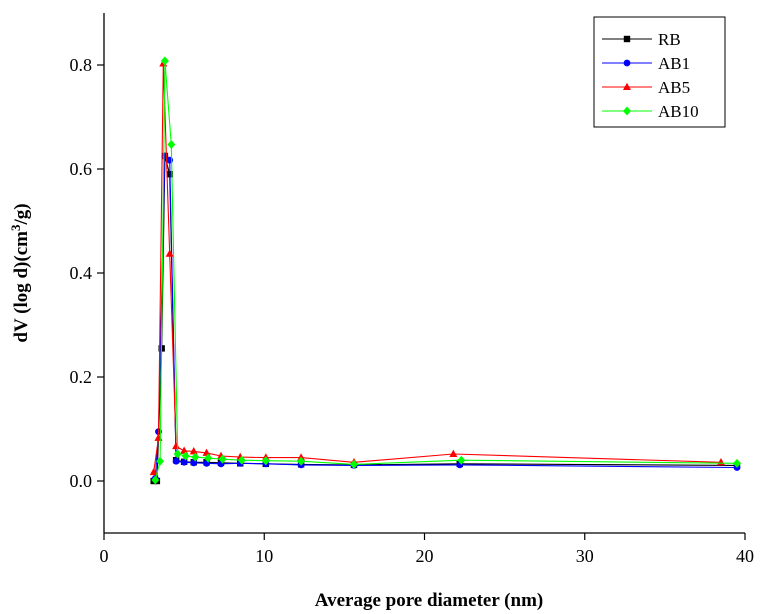 This screenshot has height=614, width=761. I want to click on y-tick-label: 0.0, so click(81, 481).